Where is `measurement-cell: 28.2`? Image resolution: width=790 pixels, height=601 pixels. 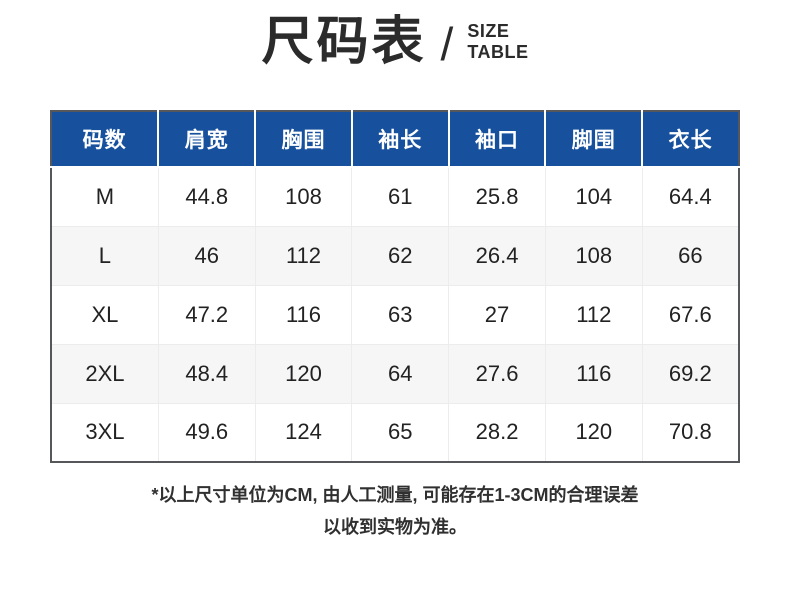
measurement-cell: 28.2 is located at coordinates (497, 432).